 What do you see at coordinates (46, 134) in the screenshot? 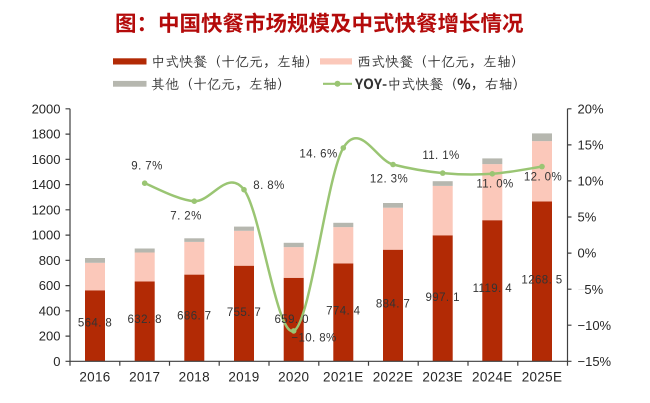
I see `svg-text: 1800` at bounding box center [46, 134].